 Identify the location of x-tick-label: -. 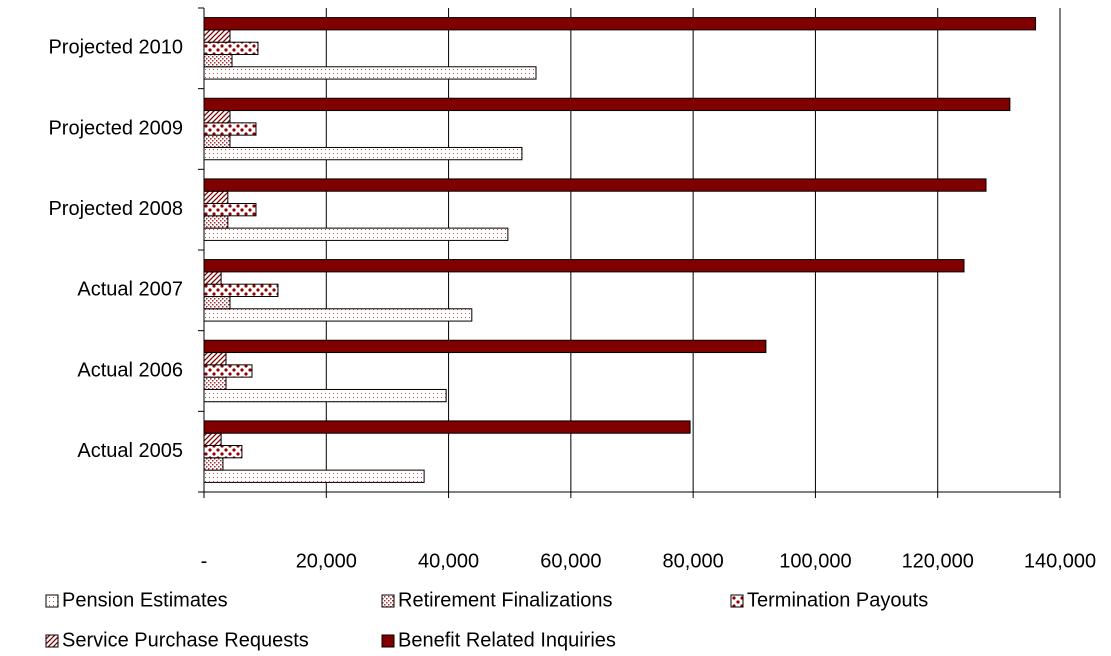
(204, 561).